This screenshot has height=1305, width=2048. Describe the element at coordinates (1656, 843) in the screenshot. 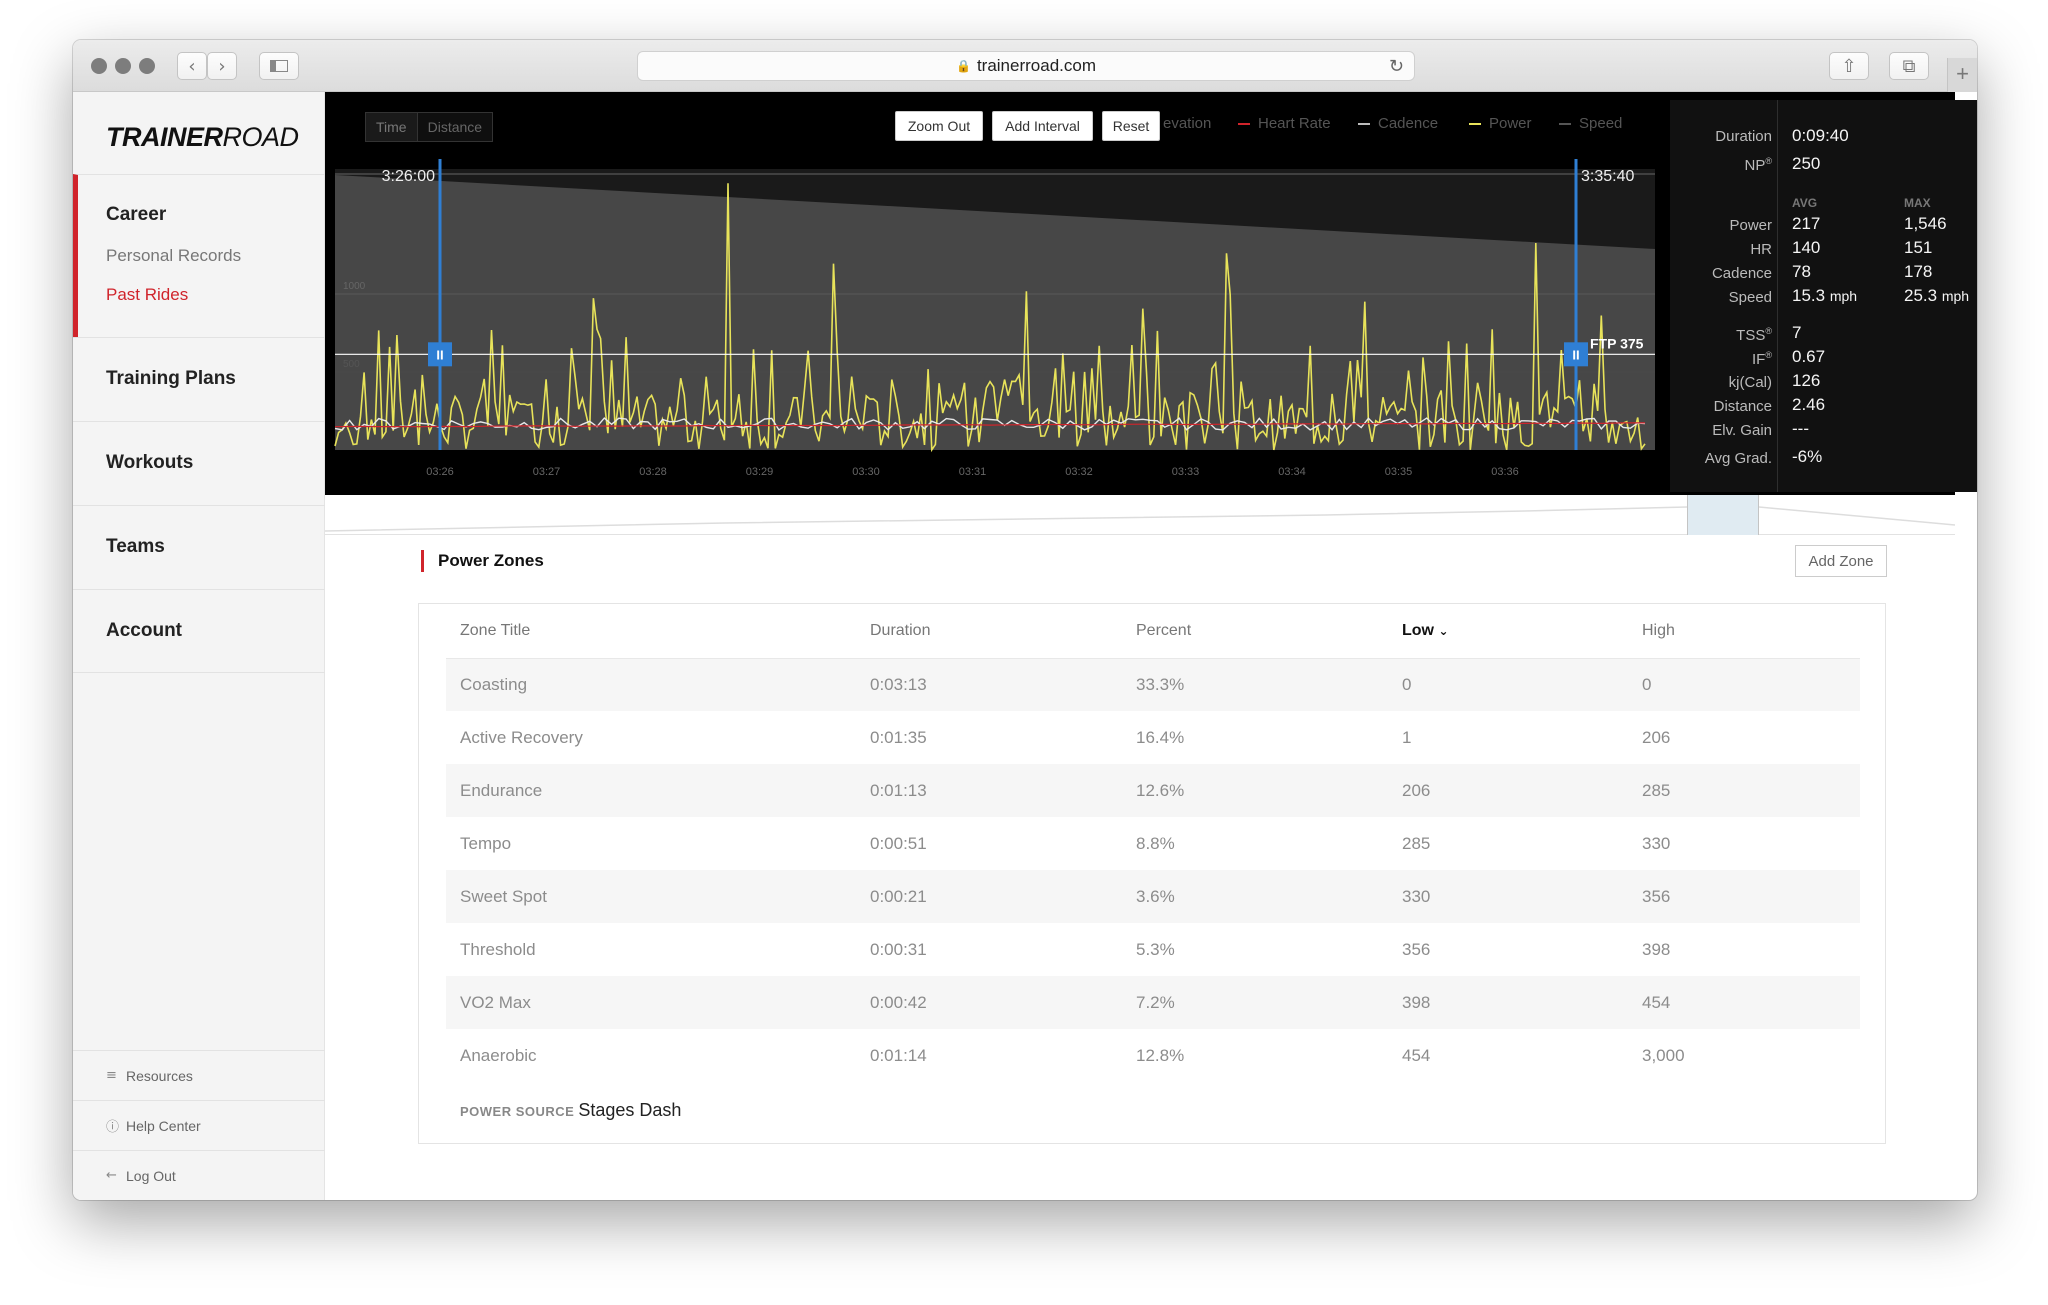

I see `zone-high-cell: 330` at that location.